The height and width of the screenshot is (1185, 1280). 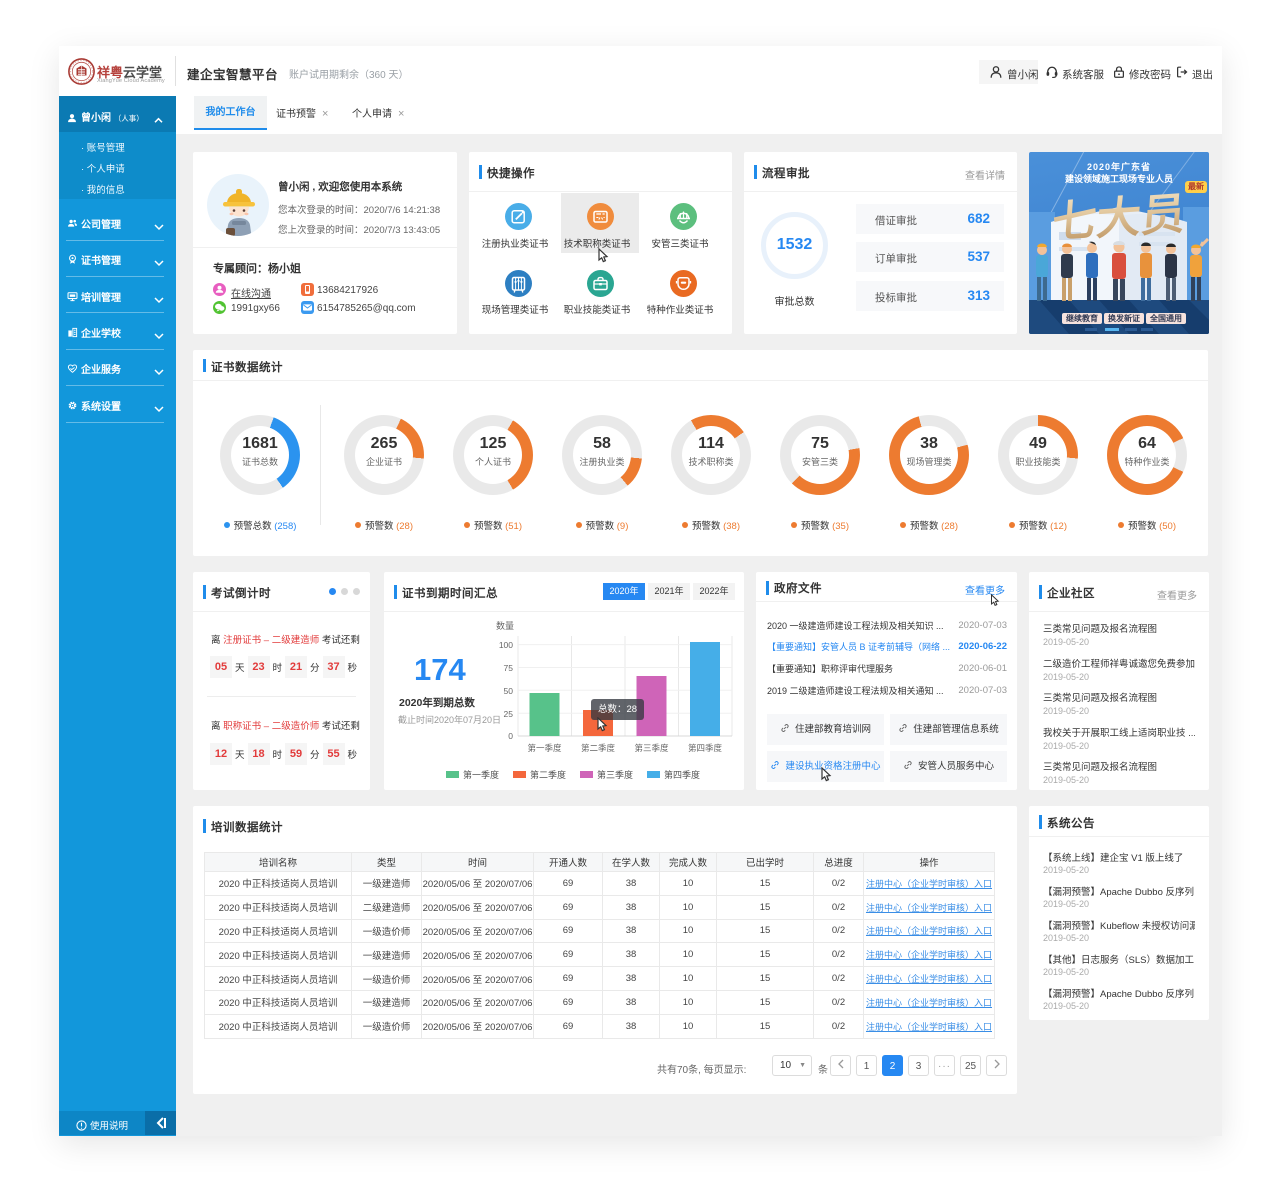 What do you see at coordinates (705, 748) in the screenshot?
I see `svg-text: 第四季度` at bounding box center [705, 748].